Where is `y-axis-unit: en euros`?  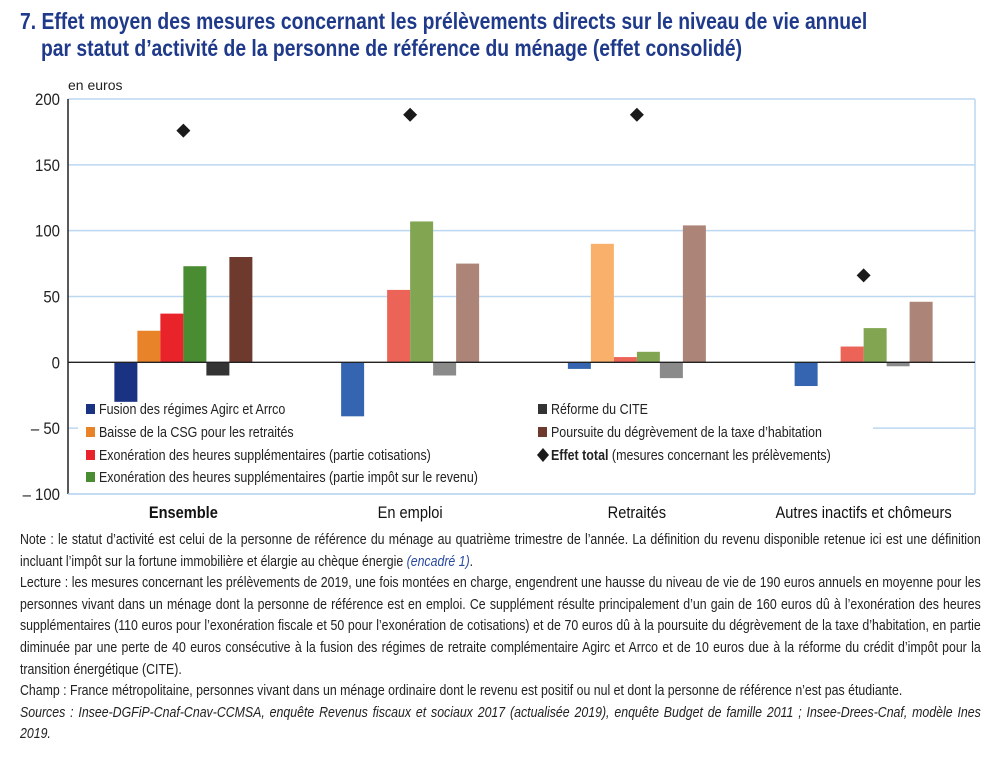 y-axis-unit: en euros is located at coordinates (95, 85).